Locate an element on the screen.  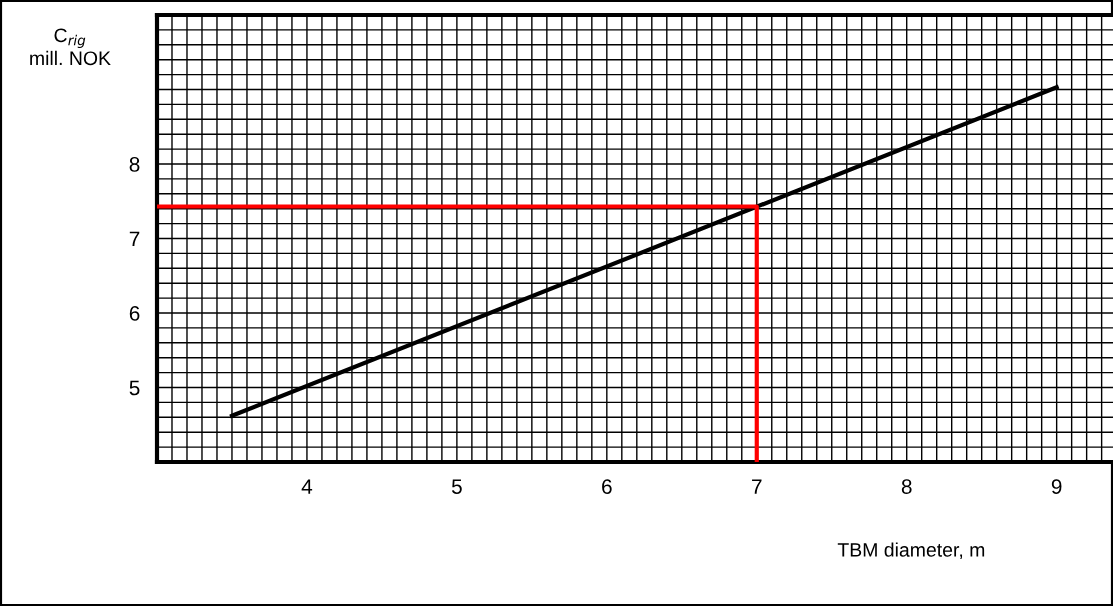
x-axis-title: TBM diameter, m is located at coordinates (911, 551).